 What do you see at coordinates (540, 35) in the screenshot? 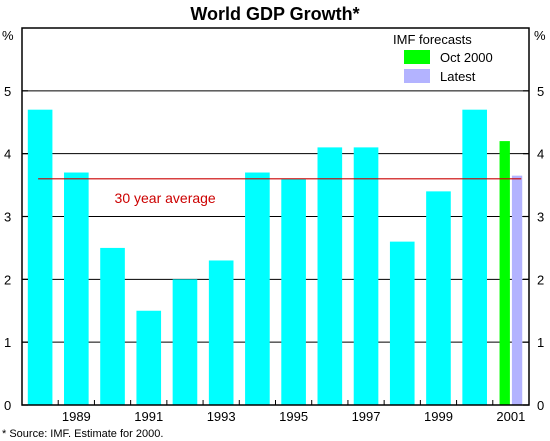
I see `y-unit-right: %` at bounding box center [540, 35].